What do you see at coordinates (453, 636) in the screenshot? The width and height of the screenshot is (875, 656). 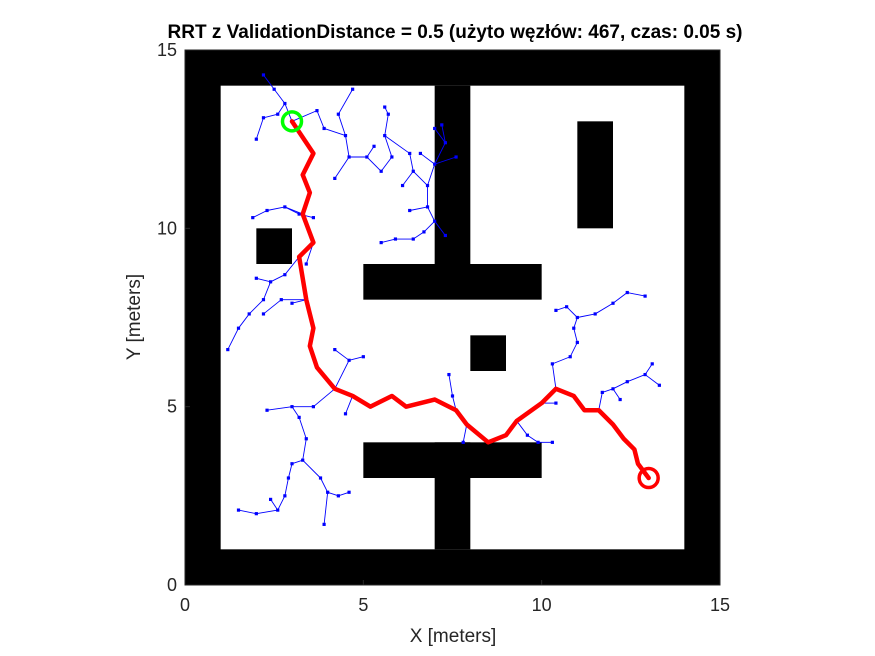 I see `x-axis-label: X [meters]` at bounding box center [453, 636].